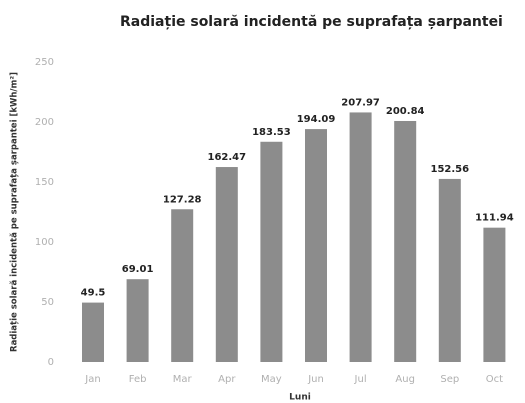 The width and height of the screenshot is (525, 403). What do you see at coordinates (93, 293) in the screenshot?
I see `data-label: 49.5` at bounding box center [93, 293].